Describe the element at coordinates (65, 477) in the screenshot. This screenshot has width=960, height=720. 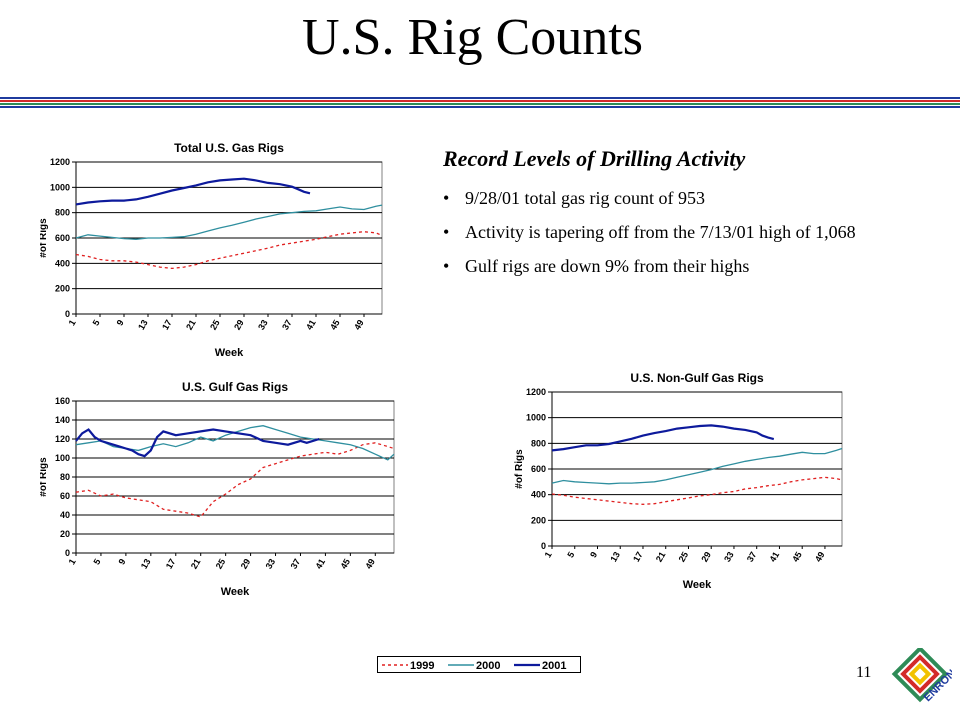
I see `y-tick-label: 80` at that location.